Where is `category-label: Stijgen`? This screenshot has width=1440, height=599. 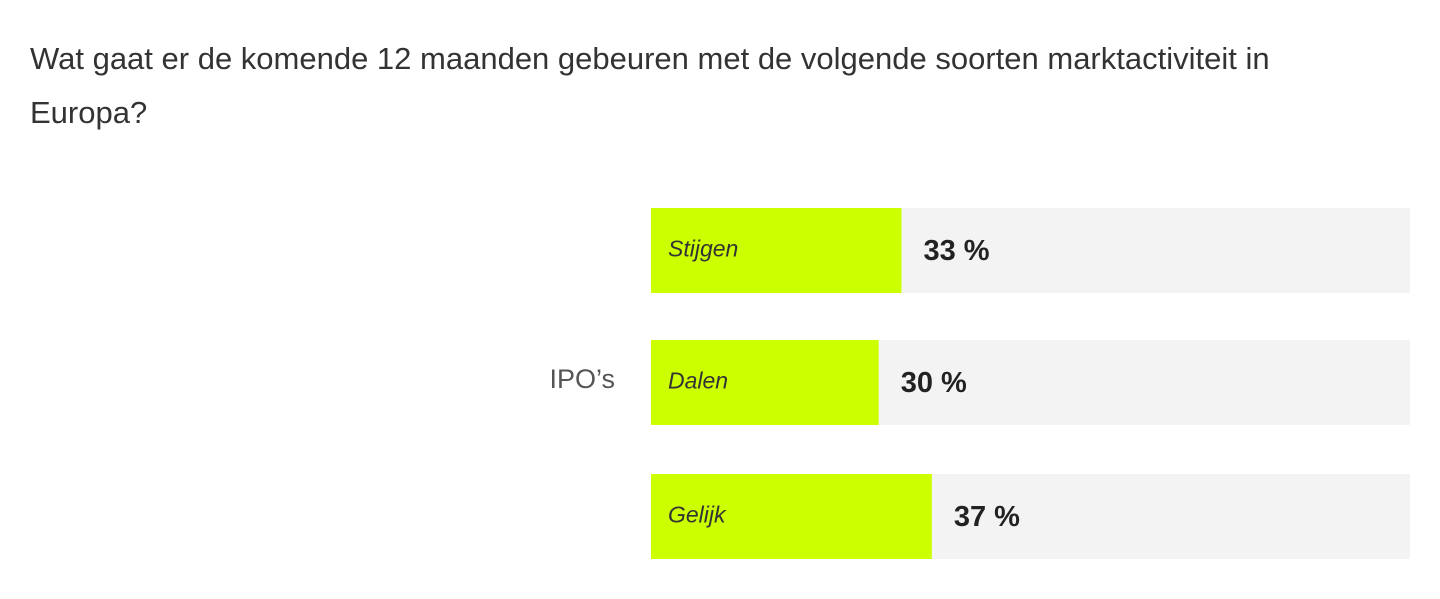
category-label: Stijgen is located at coordinates (703, 249).